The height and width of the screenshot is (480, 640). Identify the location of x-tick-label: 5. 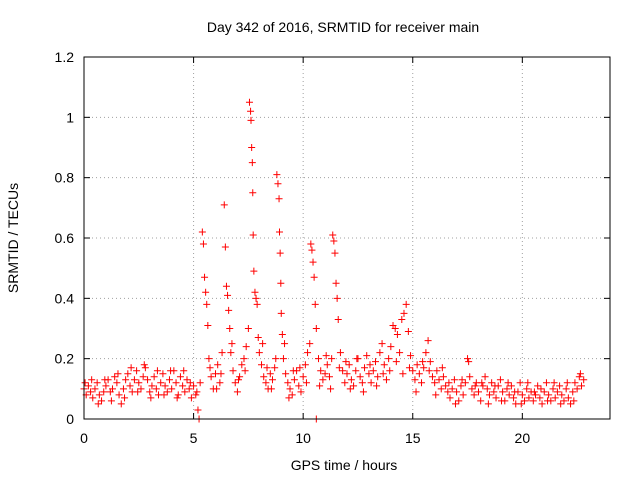
(194, 438).